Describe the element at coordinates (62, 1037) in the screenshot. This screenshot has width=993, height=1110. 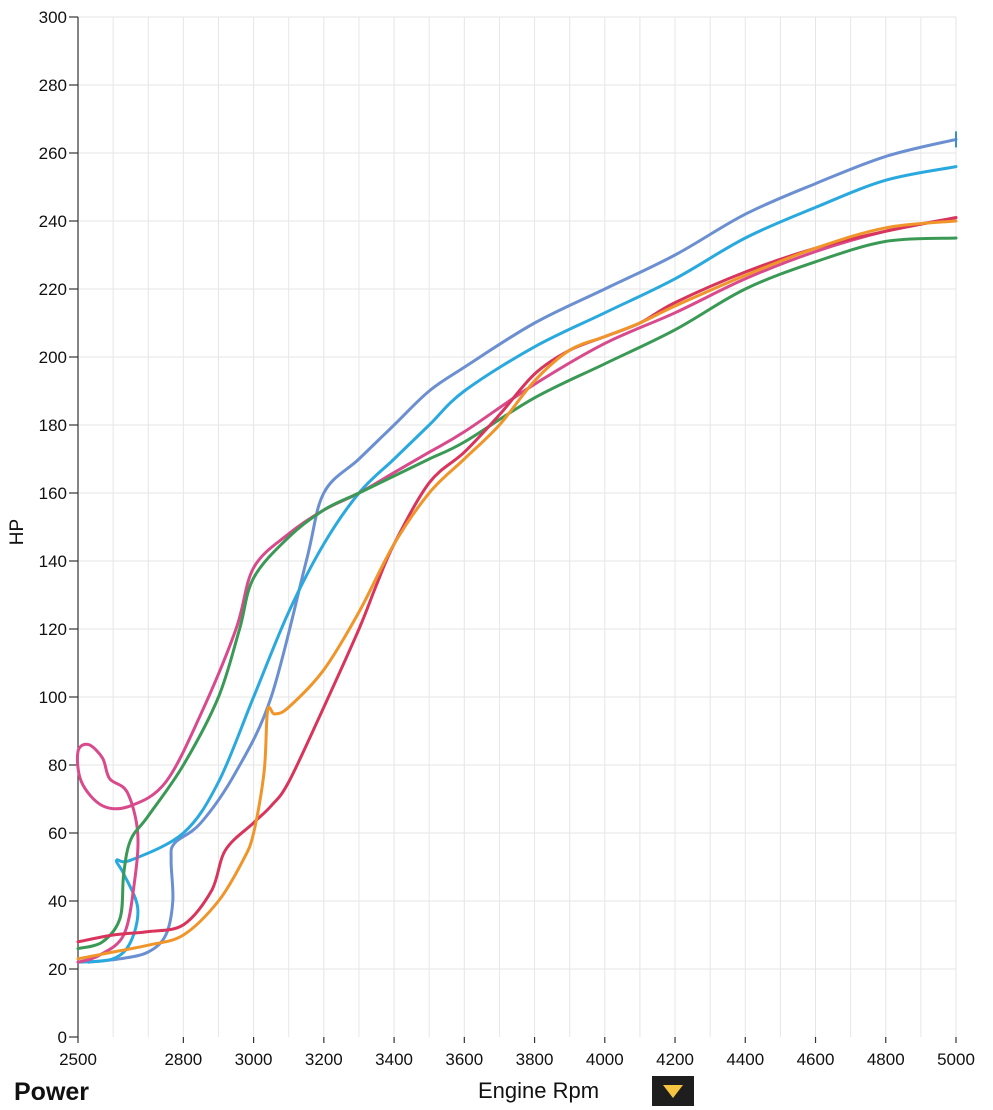
I see `y-tick-label: 0` at that location.